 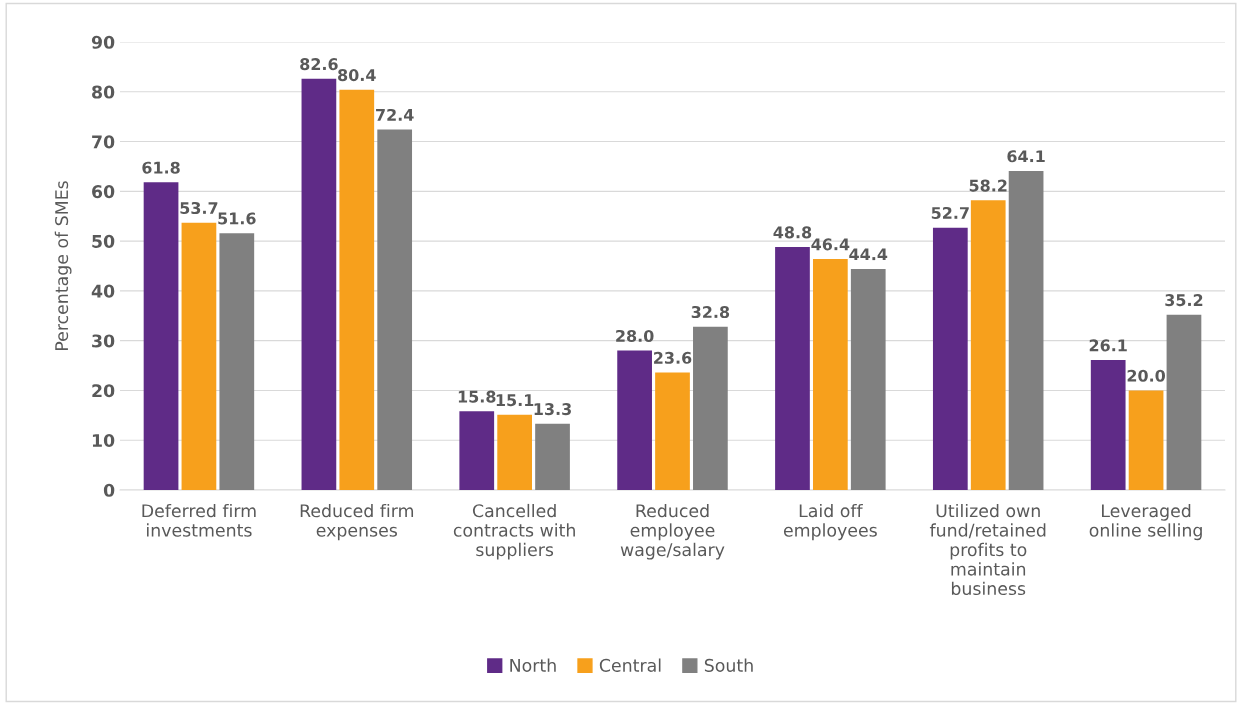 I want to click on legend-label: Central, so click(x=630, y=665).